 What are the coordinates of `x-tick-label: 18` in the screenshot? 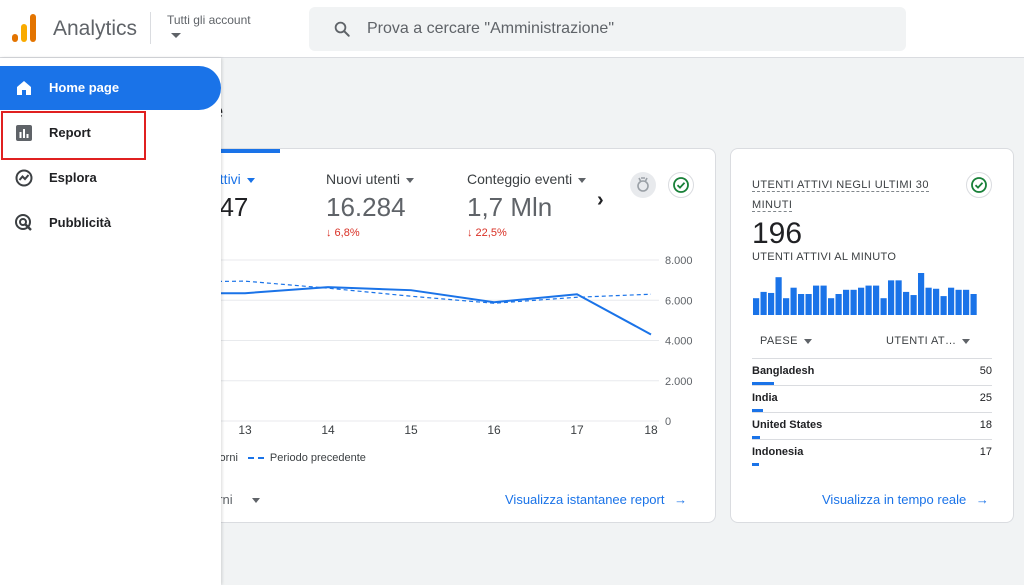 It's located at (651, 428).